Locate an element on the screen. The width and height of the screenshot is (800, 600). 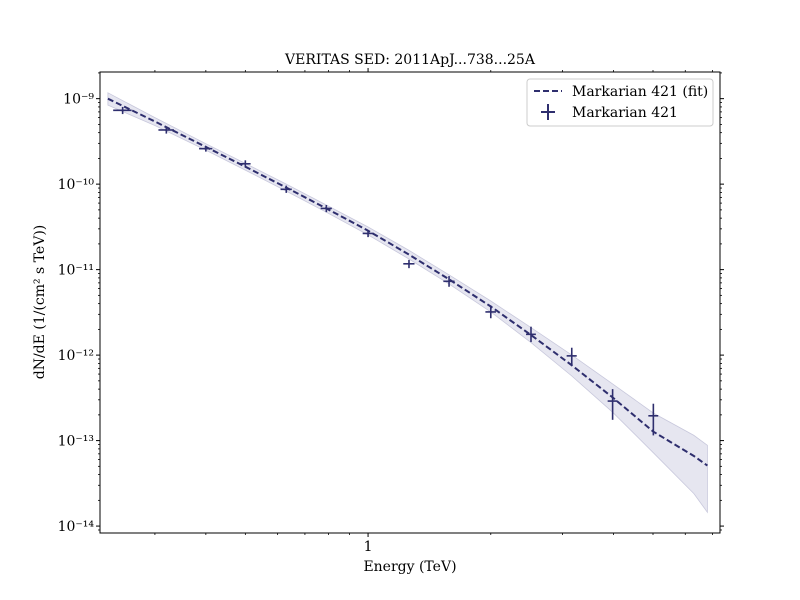
legend-box is located at coordinates (620, 102).